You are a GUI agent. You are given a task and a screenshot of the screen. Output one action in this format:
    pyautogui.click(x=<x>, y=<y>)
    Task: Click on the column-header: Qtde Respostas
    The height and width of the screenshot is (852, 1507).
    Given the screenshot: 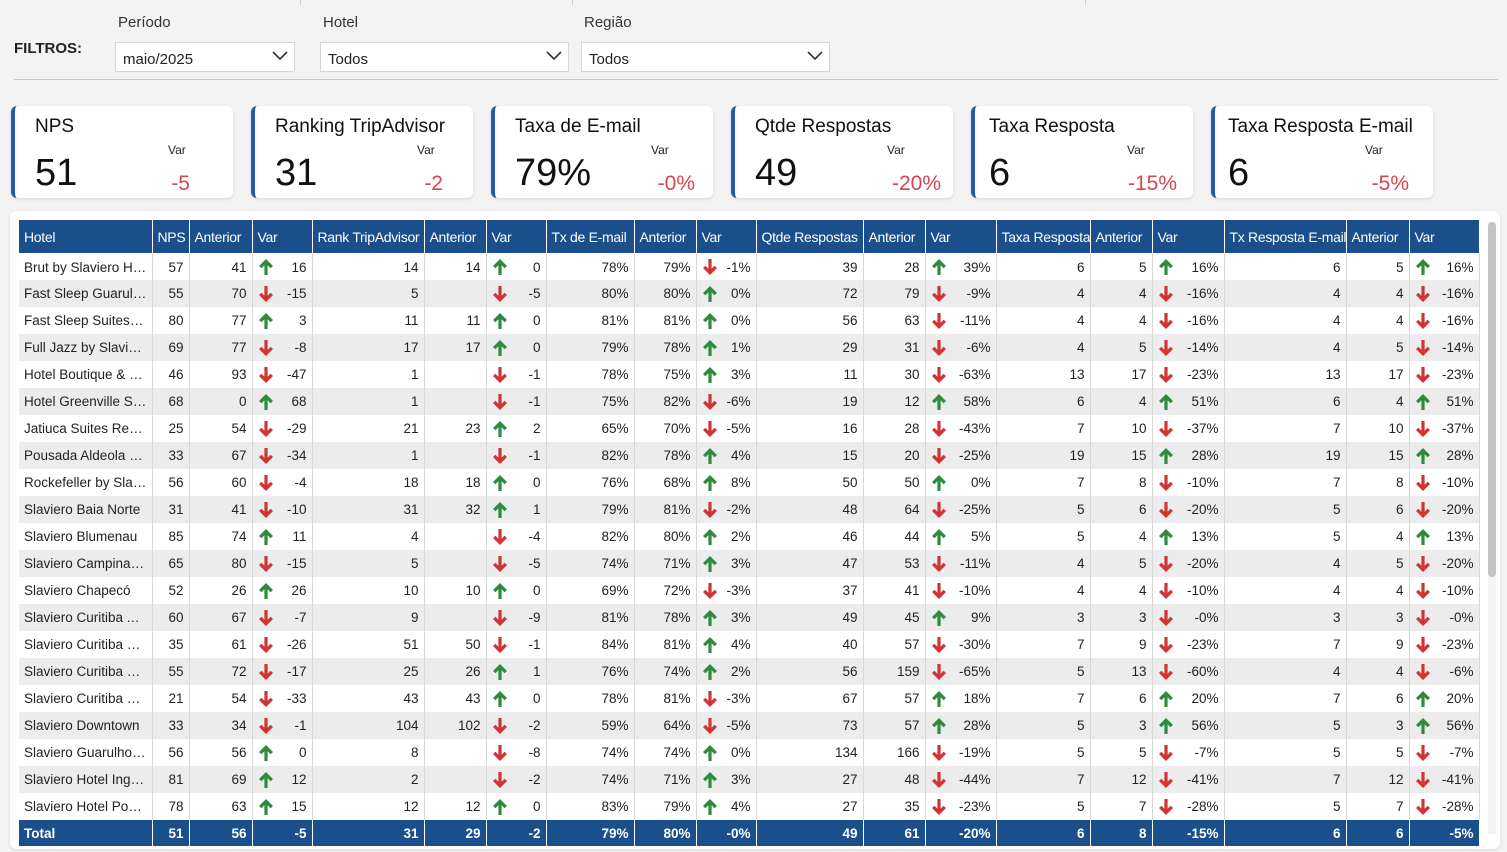 What is the action you would take?
    pyautogui.click(x=810, y=236)
    